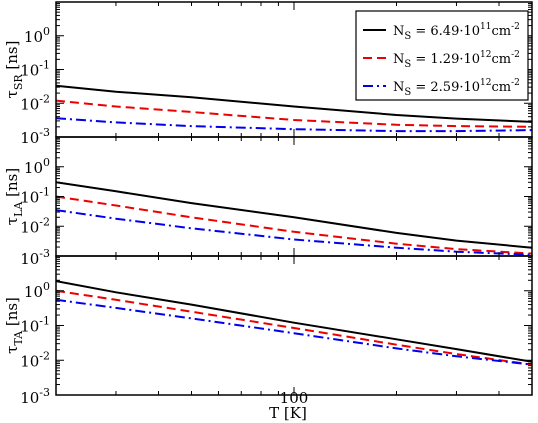 The image size is (538, 423). What do you see at coordinates (445, 87) in the screenshot?
I see `legend-label-mid: = 2.59·10` at bounding box center [445, 87].